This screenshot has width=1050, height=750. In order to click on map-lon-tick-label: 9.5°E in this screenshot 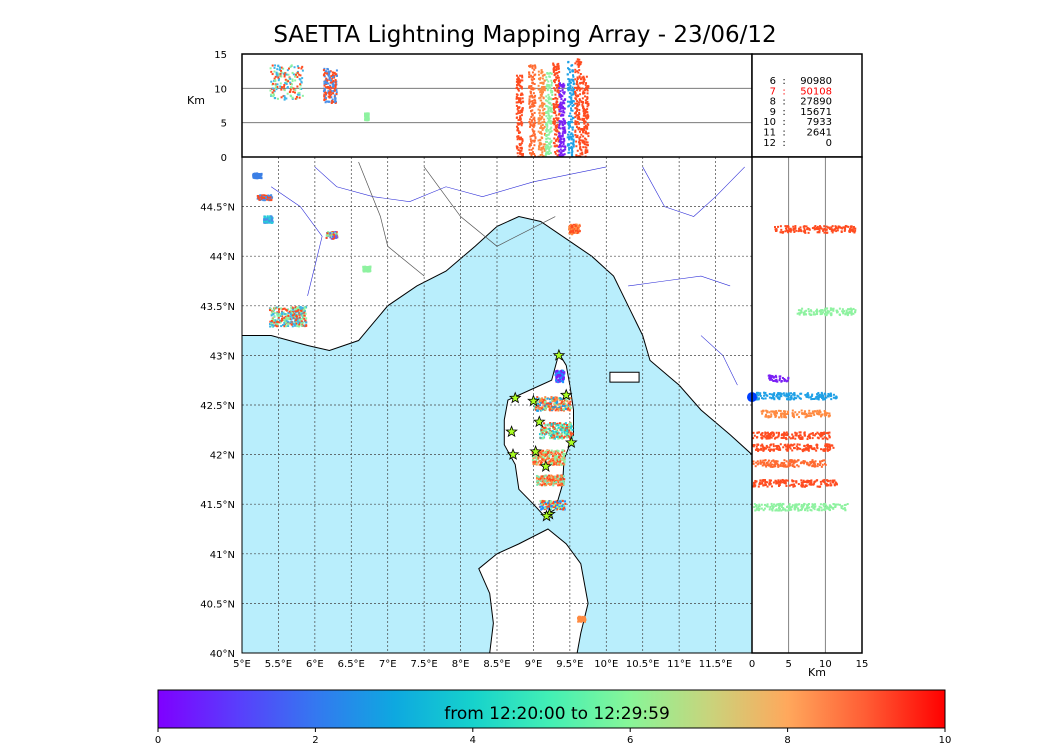, I will do `click(569, 664)`.